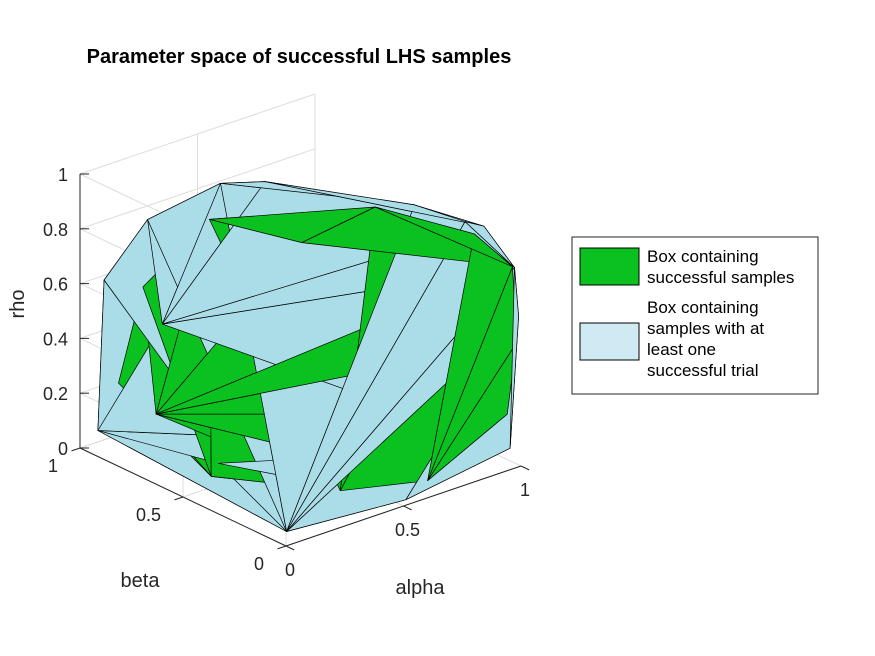 Image resolution: width=875 pixels, height=656 pixels. I want to click on x-axis-label: alpha, so click(421, 588).